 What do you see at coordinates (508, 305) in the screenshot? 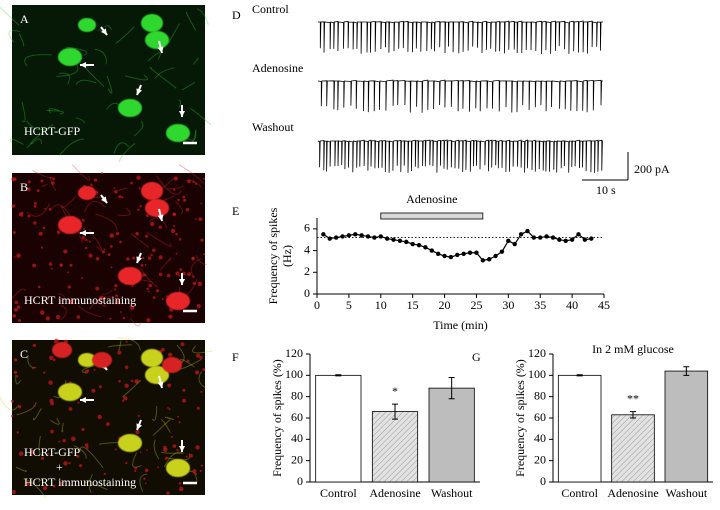
I see `x-tick-label: 30` at bounding box center [508, 305].